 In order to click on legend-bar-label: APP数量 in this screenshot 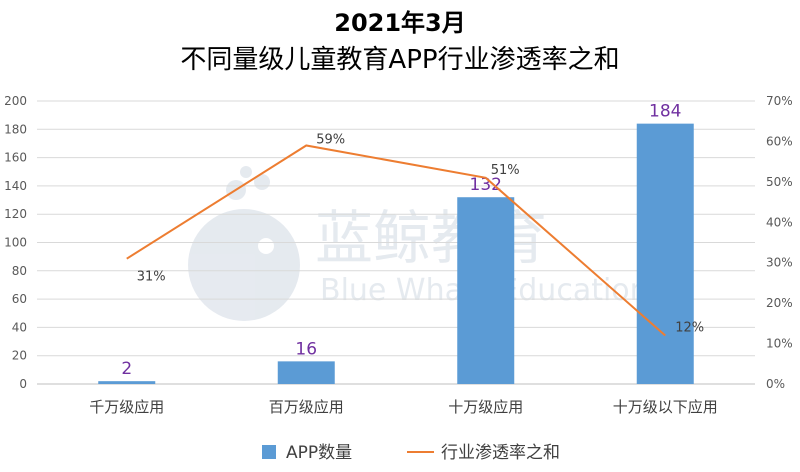, I will do `click(319, 453)`.